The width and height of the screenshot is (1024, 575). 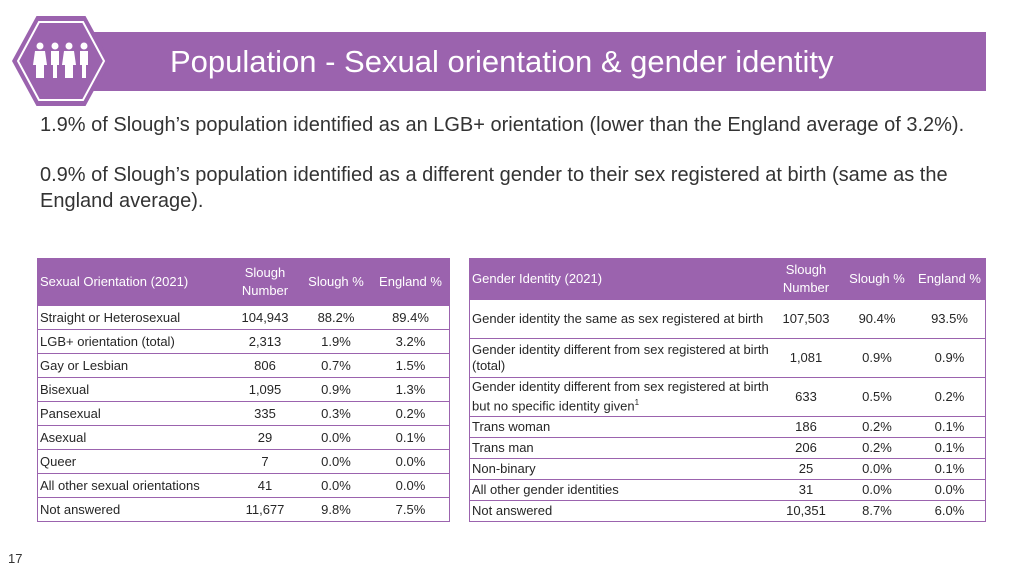 I want to click on slough-number: 186, so click(x=806, y=427).